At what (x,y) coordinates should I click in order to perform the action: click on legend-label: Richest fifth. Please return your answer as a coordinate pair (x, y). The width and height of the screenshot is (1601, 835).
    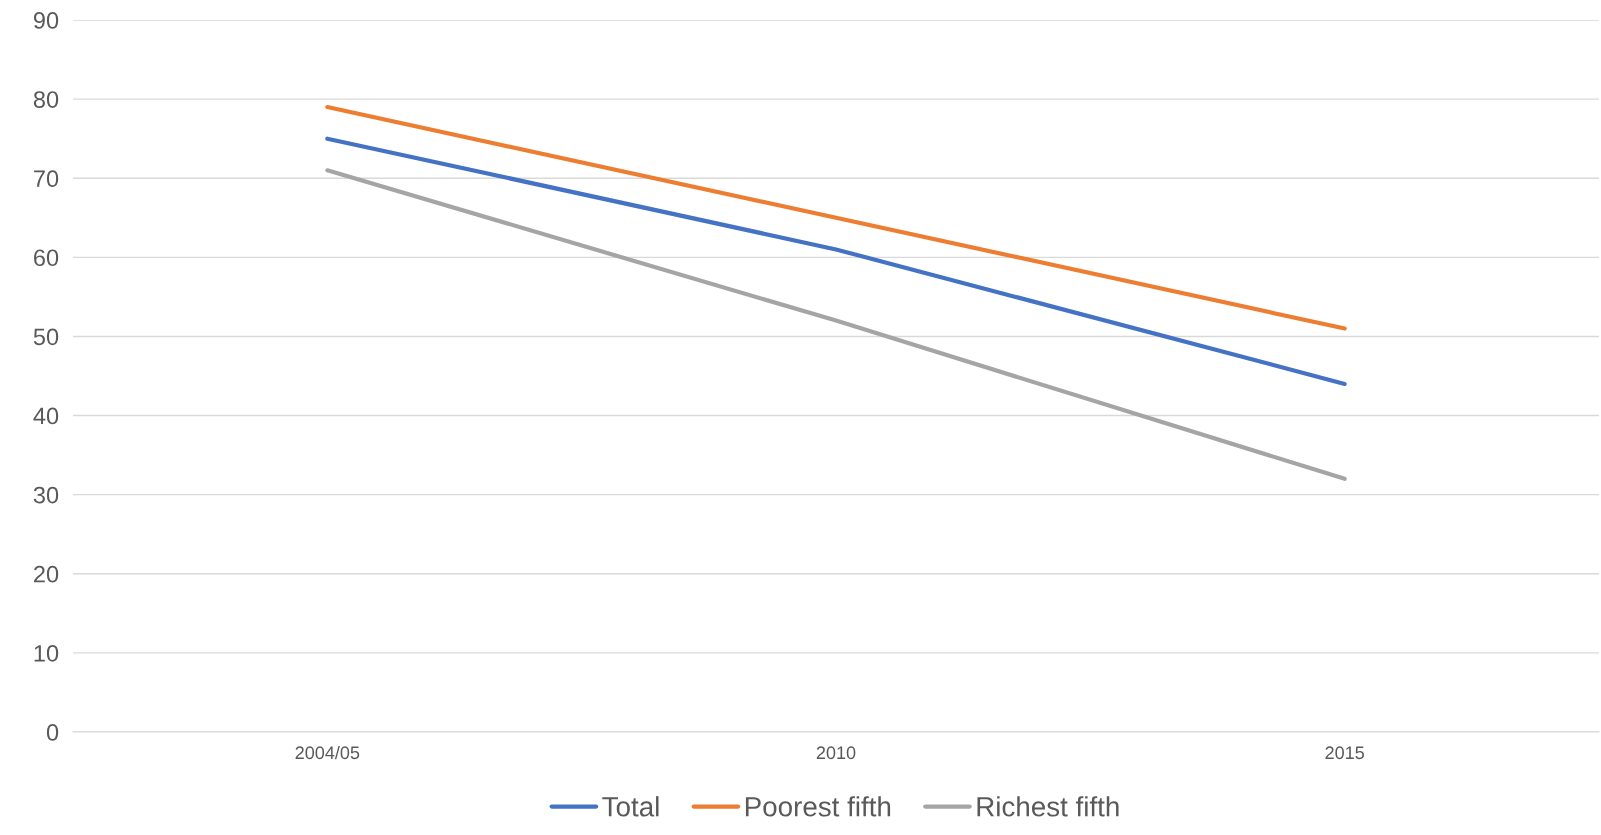
    Looking at the image, I should click on (1048, 806).